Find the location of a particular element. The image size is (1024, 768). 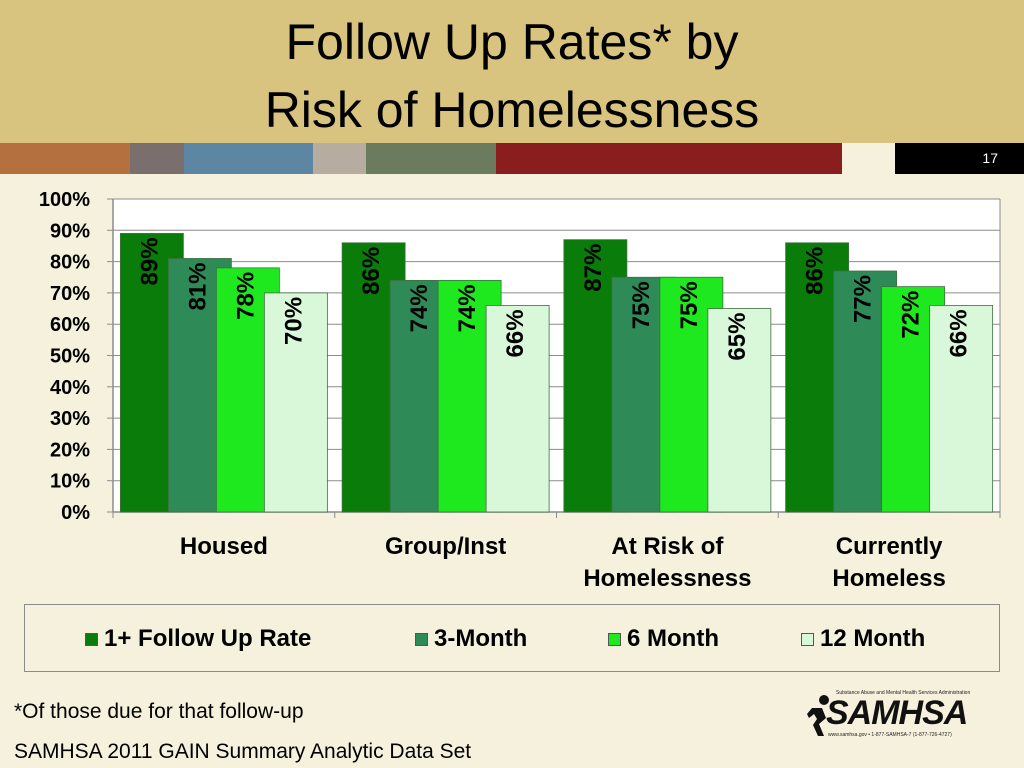

legend-label: 1+ Follow Up Rate is located at coordinates (208, 638).